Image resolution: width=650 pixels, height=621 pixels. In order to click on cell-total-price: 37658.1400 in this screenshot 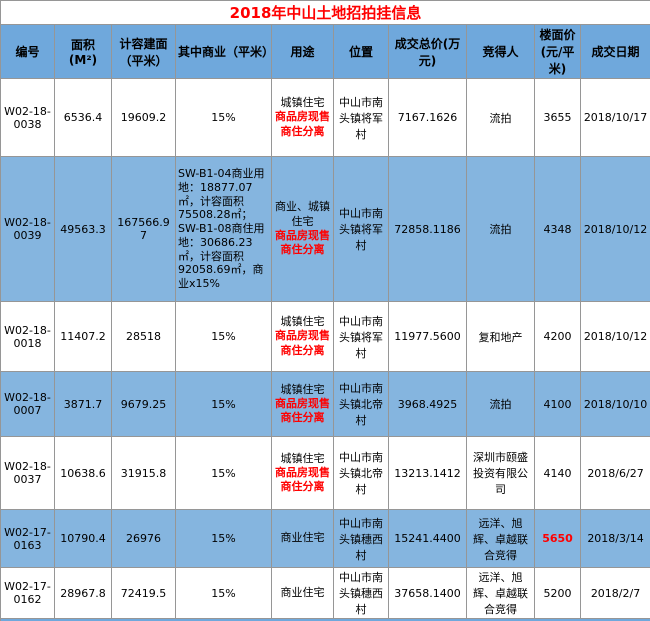, I will do `click(427, 593)`.